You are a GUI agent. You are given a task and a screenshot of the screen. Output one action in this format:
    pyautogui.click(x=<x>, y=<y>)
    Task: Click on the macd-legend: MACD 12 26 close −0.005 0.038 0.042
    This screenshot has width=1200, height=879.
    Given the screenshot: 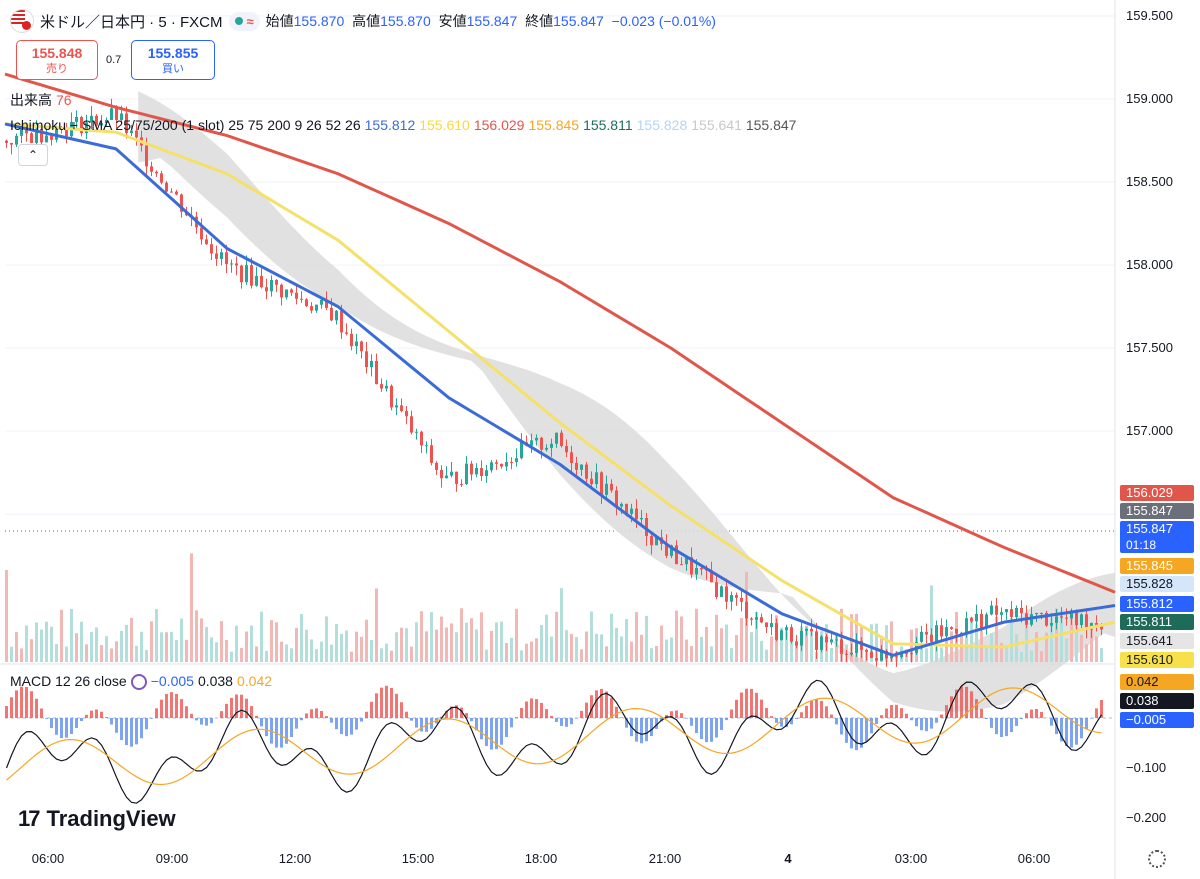 What is the action you would take?
    pyautogui.click(x=141, y=682)
    